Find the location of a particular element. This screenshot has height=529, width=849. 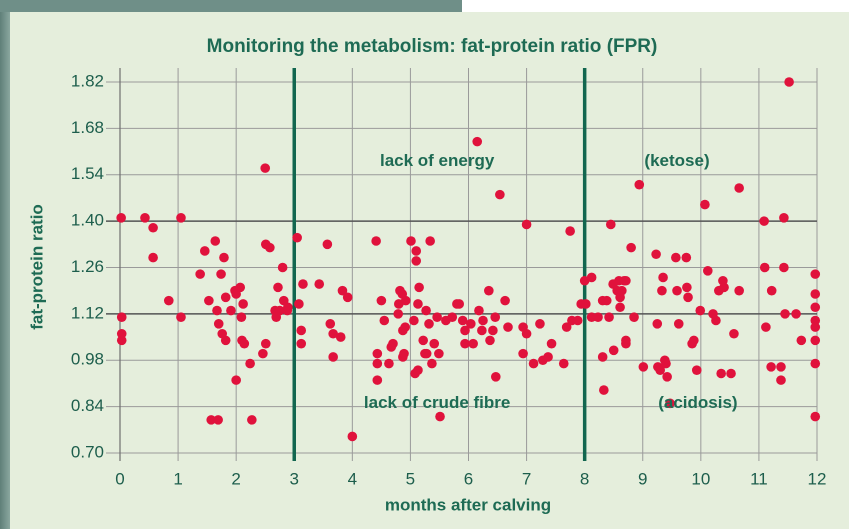

annotation: lack of crude fibre is located at coordinates (437, 402).